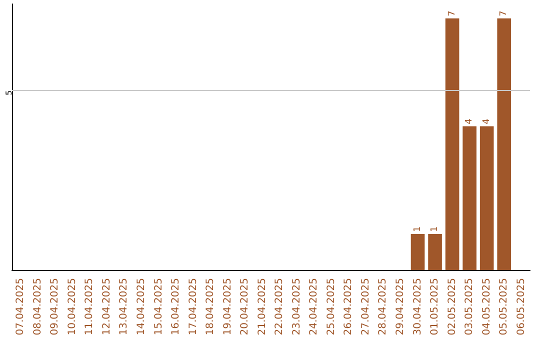 This screenshot has height=340, width=540. I want to click on x-tick-label: 18.04.2025, so click(210, 307).